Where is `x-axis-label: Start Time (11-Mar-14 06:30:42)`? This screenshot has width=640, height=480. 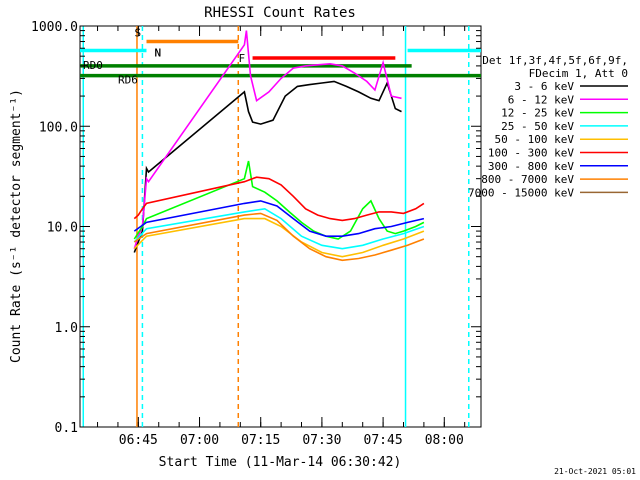
x-axis-label: Start Time (11-Mar-14 06:30:42) is located at coordinates (280, 462).